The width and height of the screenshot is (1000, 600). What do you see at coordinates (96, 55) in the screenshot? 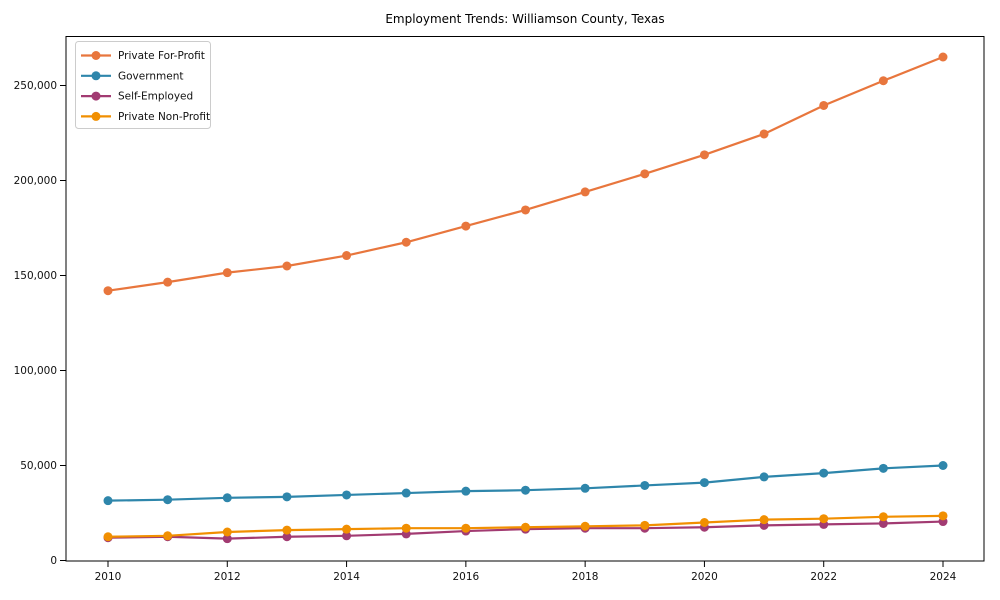
I see `legend-marker-private-for-profit` at bounding box center [96, 55].